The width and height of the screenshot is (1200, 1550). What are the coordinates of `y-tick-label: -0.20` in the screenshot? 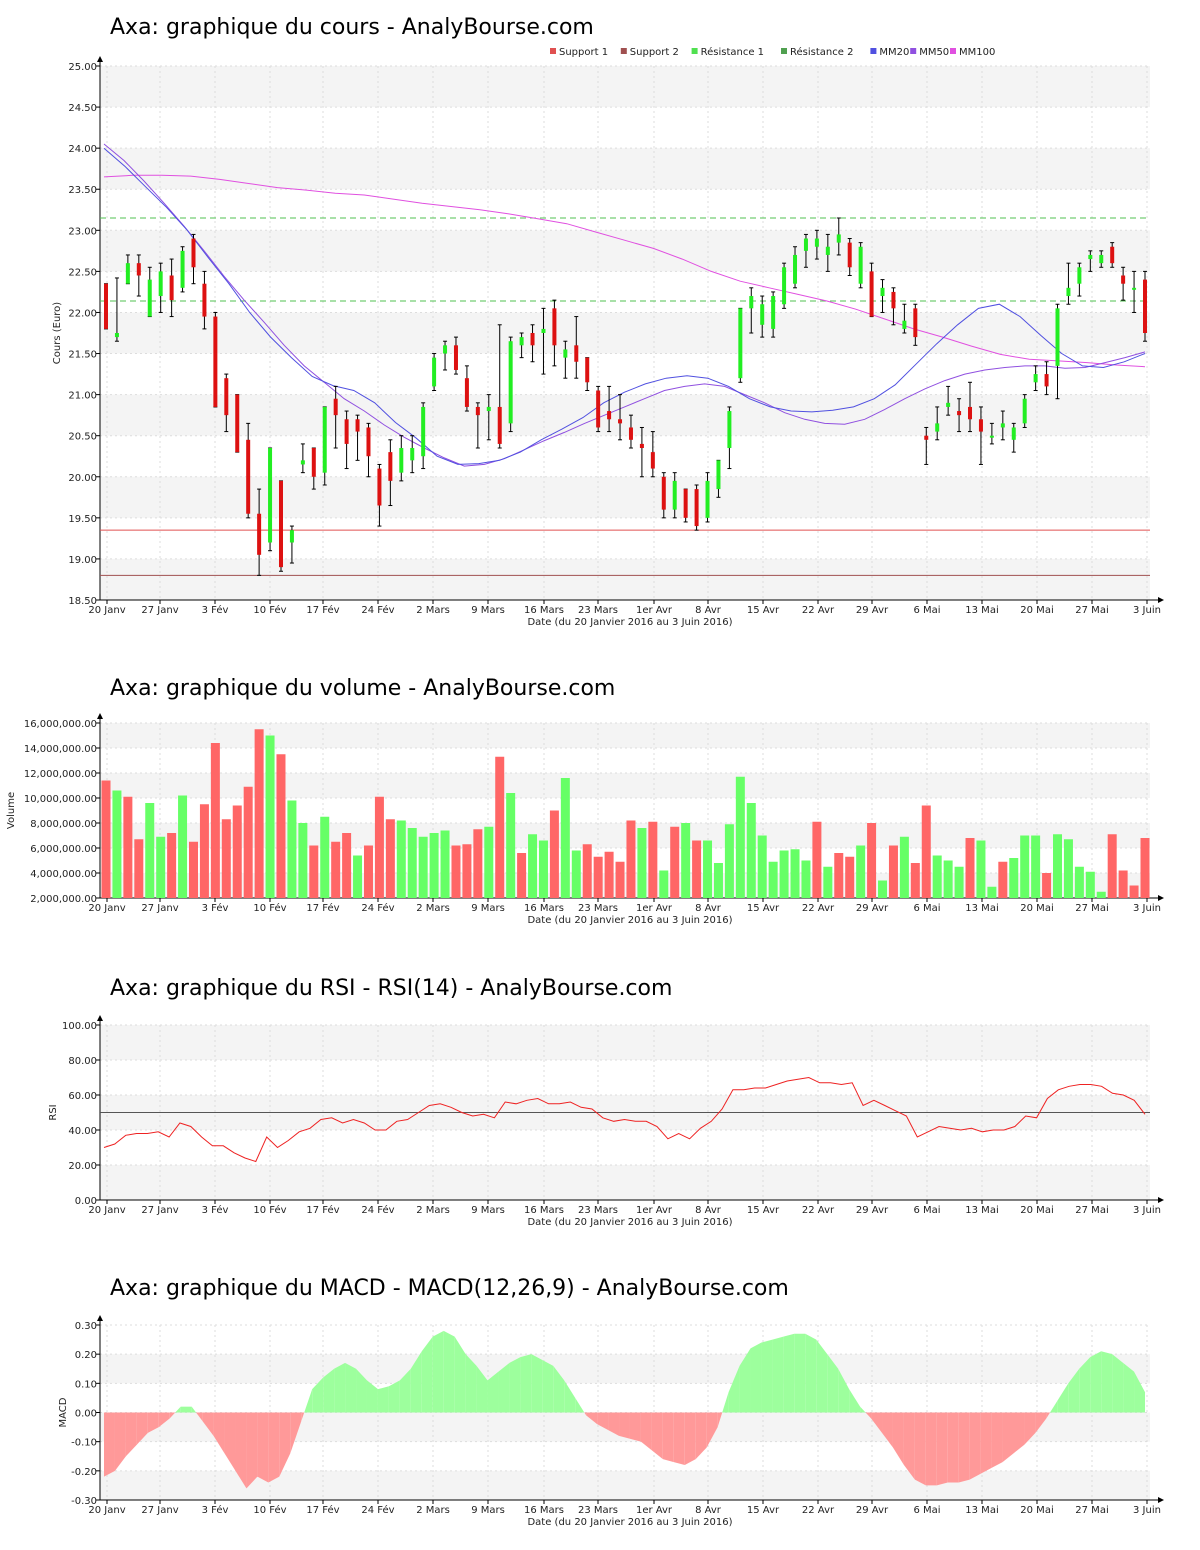 It's located at (84, 1472).